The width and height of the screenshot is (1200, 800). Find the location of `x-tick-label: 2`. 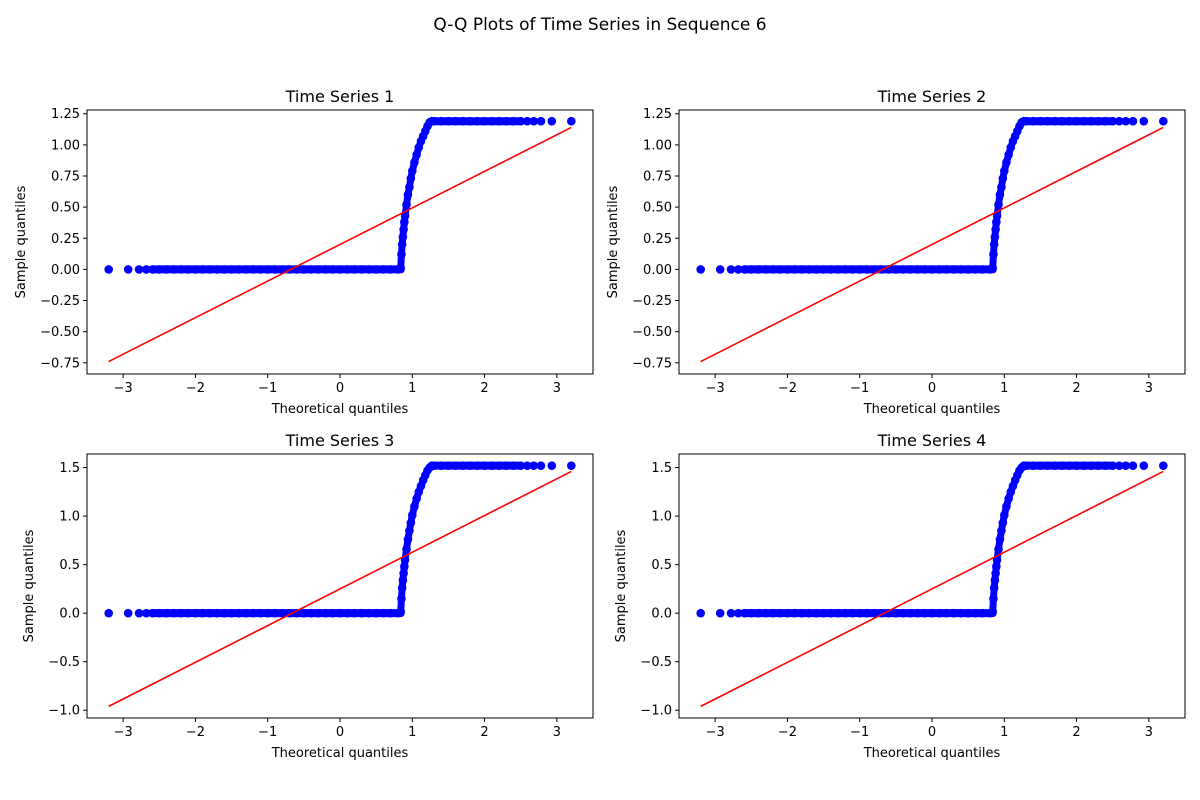

x-tick-label: 2 is located at coordinates (1076, 732).